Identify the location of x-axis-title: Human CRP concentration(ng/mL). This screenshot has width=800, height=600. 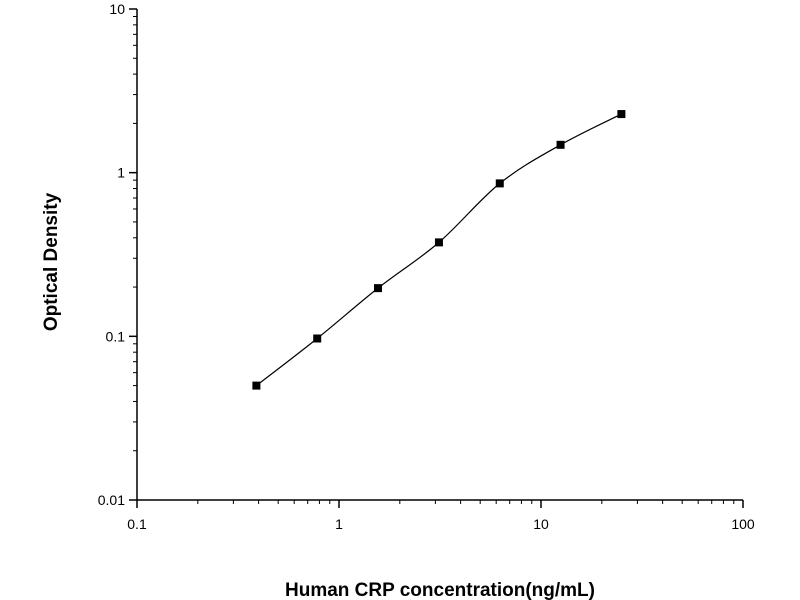
(440, 590).